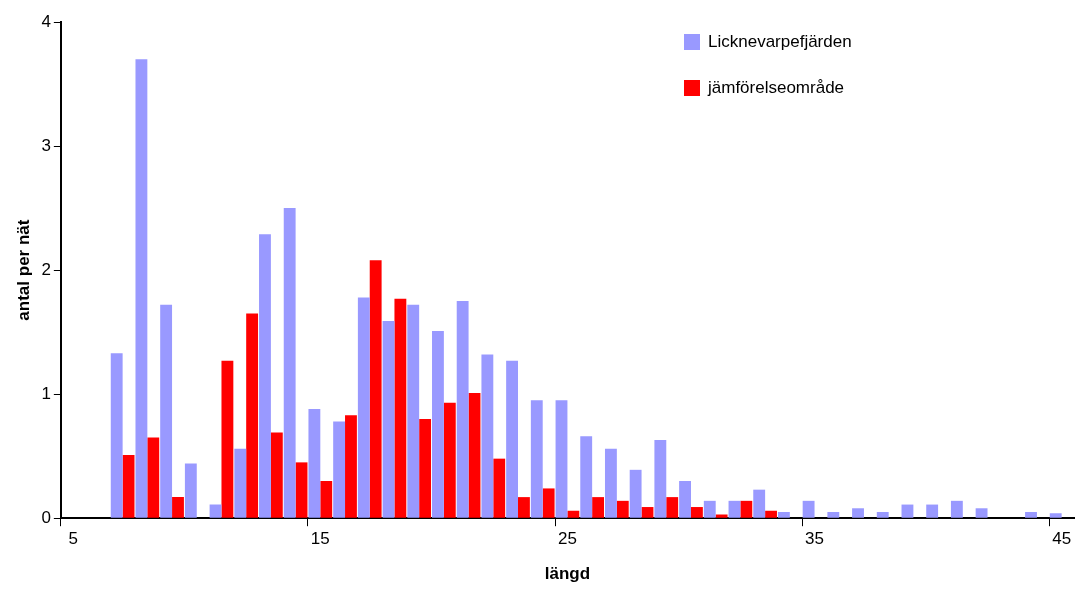 The image size is (1082, 595). What do you see at coordinates (567, 539) in the screenshot?
I see `x-tick-label: 25` at bounding box center [567, 539].